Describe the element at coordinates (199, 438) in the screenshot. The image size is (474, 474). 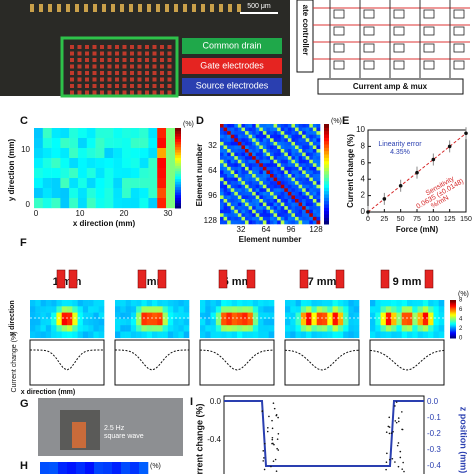
I see `axis-label: Current change (%)` at that location.